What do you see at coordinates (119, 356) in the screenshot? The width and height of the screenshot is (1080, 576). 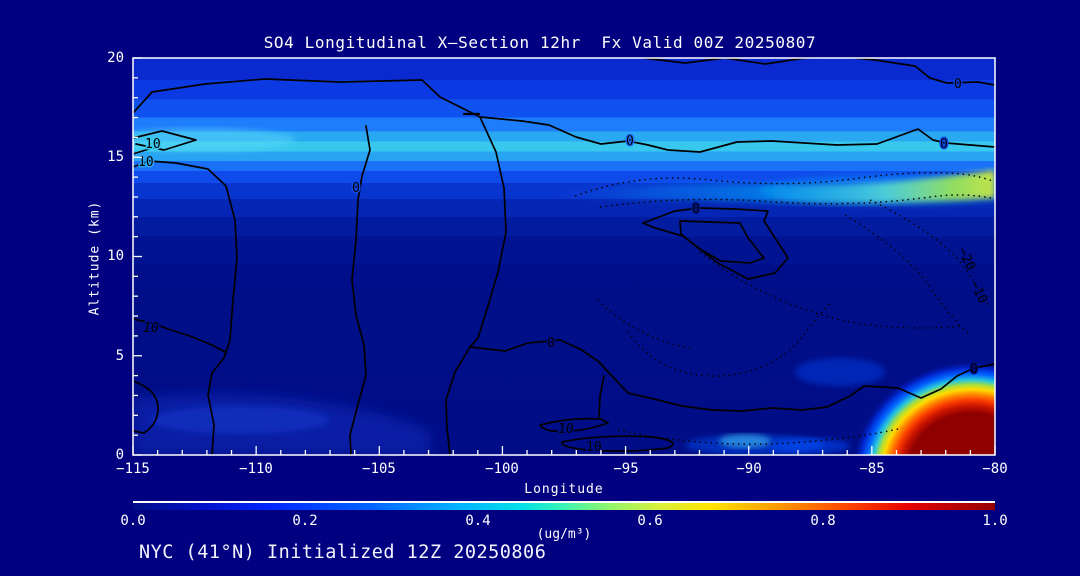 I see `y-tick-label: 5` at bounding box center [119, 356].